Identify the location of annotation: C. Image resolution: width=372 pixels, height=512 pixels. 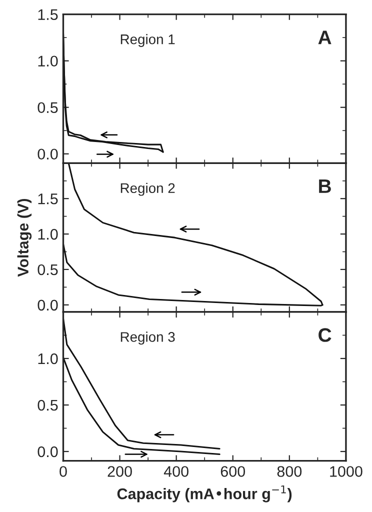
(325, 335).